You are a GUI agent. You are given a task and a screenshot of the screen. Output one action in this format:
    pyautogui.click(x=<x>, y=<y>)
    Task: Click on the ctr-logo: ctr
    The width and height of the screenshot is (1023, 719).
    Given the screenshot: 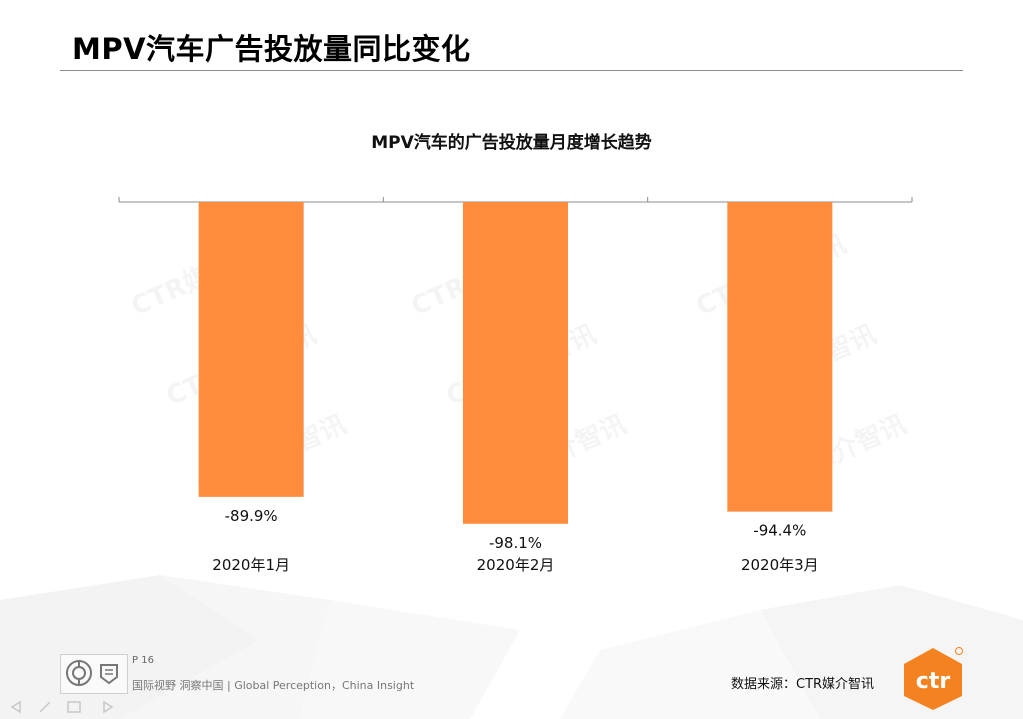 What is the action you would take?
    pyautogui.click(x=933, y=678)
    